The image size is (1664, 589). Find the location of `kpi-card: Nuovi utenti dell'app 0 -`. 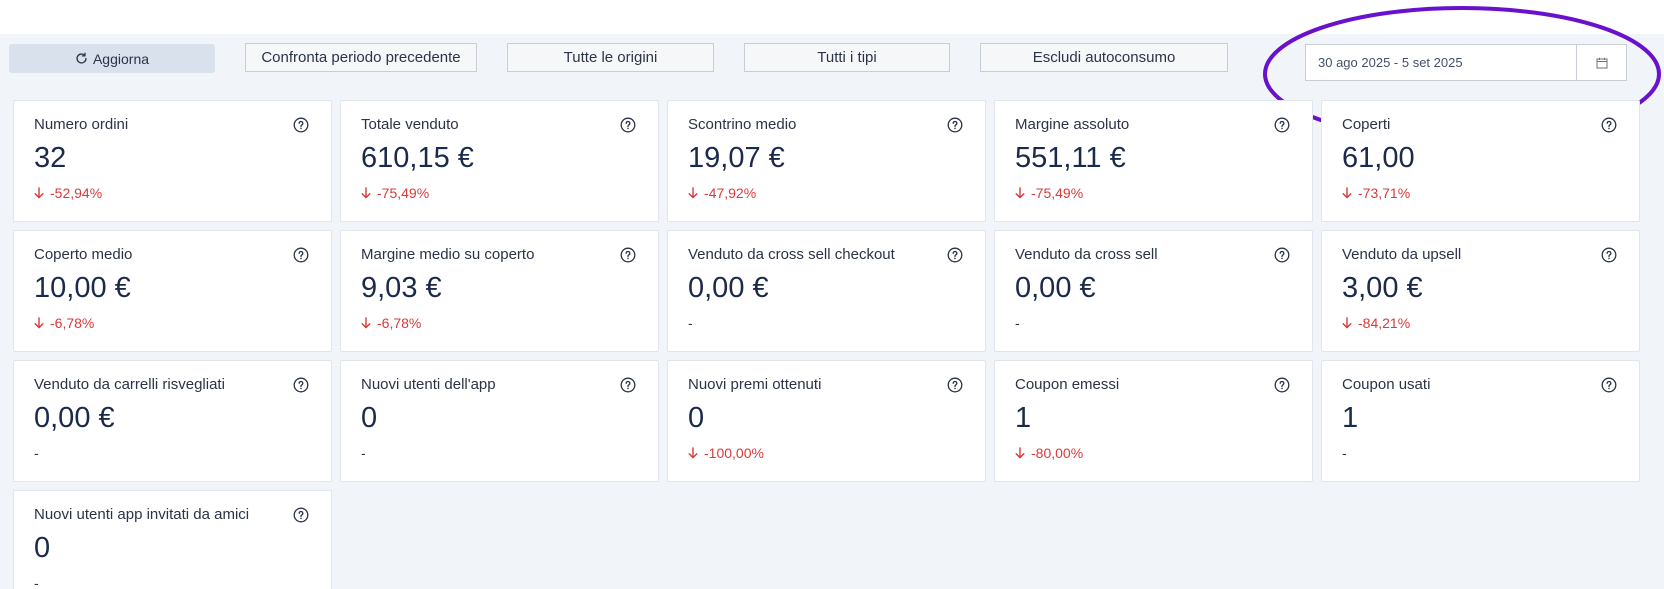

kpi-card: Nuovi utenti dell'app 0 - is located at coordinates (499, 421).